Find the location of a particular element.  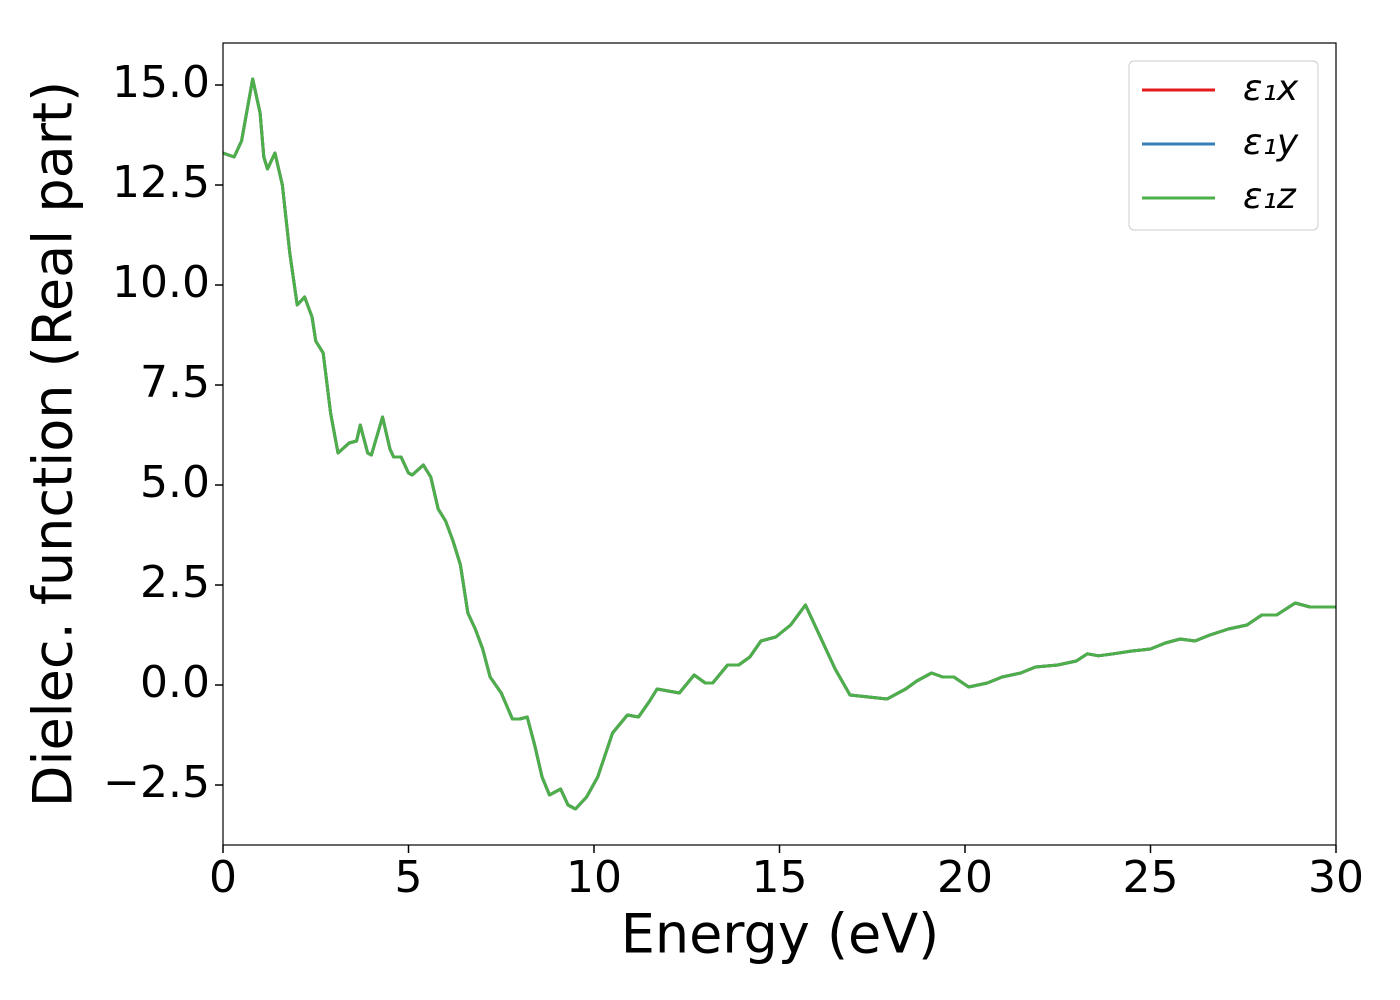

y-tick-label: 7.5 is located at coordinates (175, 382).